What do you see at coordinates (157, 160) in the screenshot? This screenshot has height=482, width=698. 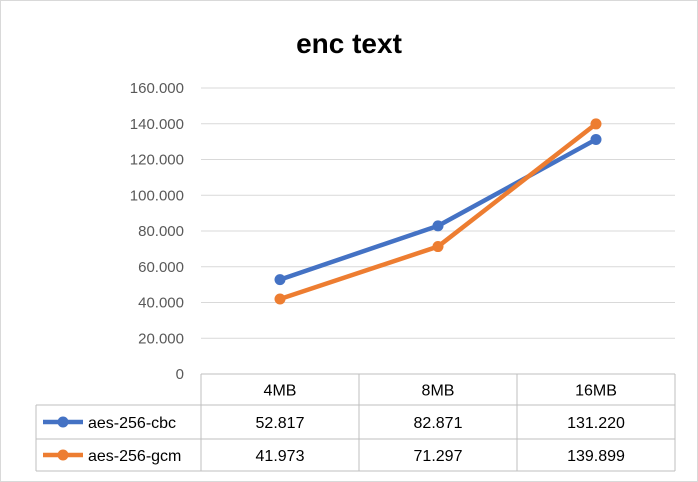 I see `y-tick-label: 120.000` at bounding box center [157, 160].